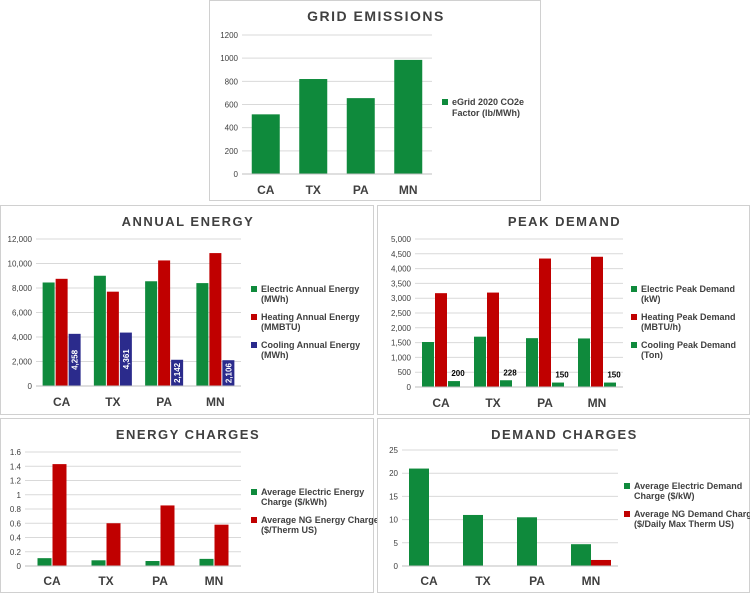 Image resolution: width=750 pixels, height=594 pixels. Describe the element at coordinates (488, 107) in the screenshot. I see `legend-entry: eGrid 2020 CO2e Factor (lb/MWh)` at that location.